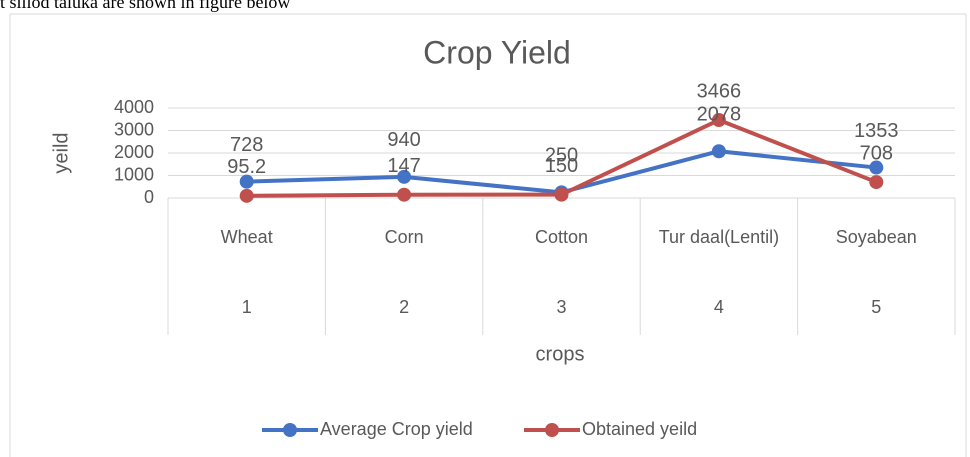  Describe the element at coordinates (639, 429) in the screenshot. I see `legend-label: Obtained yeild` at that location.